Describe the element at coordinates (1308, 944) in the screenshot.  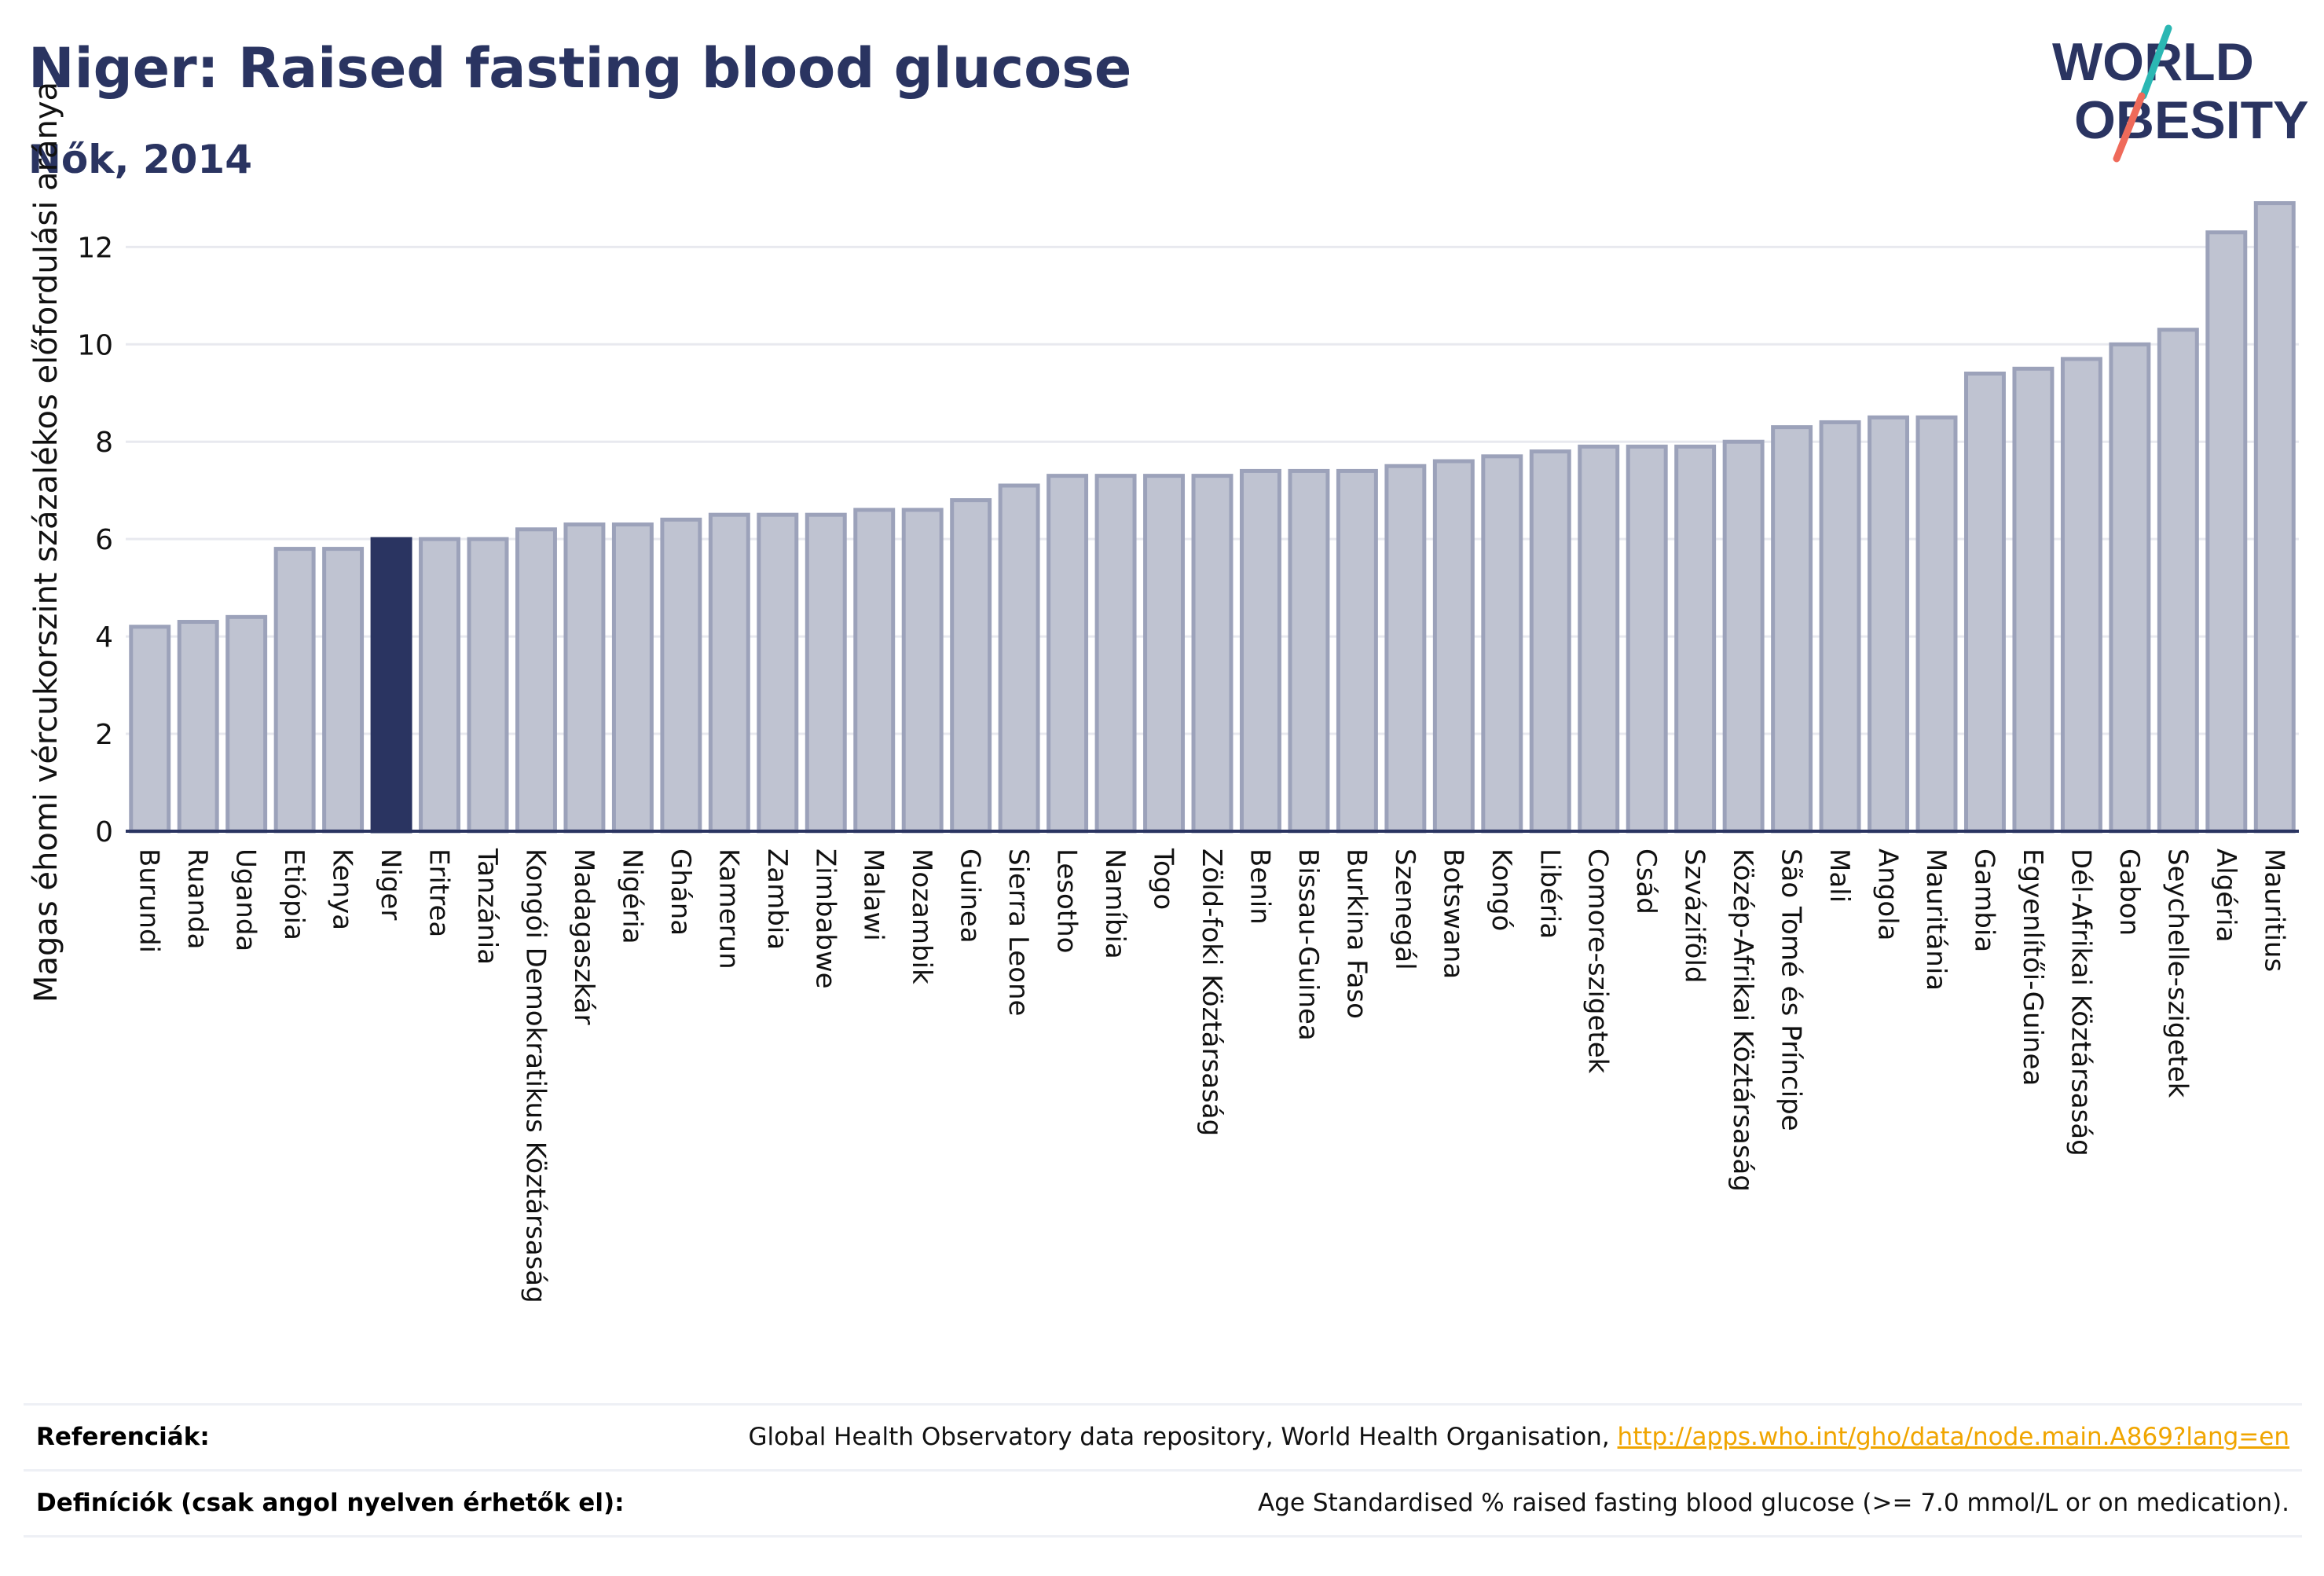
I see `x-tick-label: Bissau-Guinea` at that location.